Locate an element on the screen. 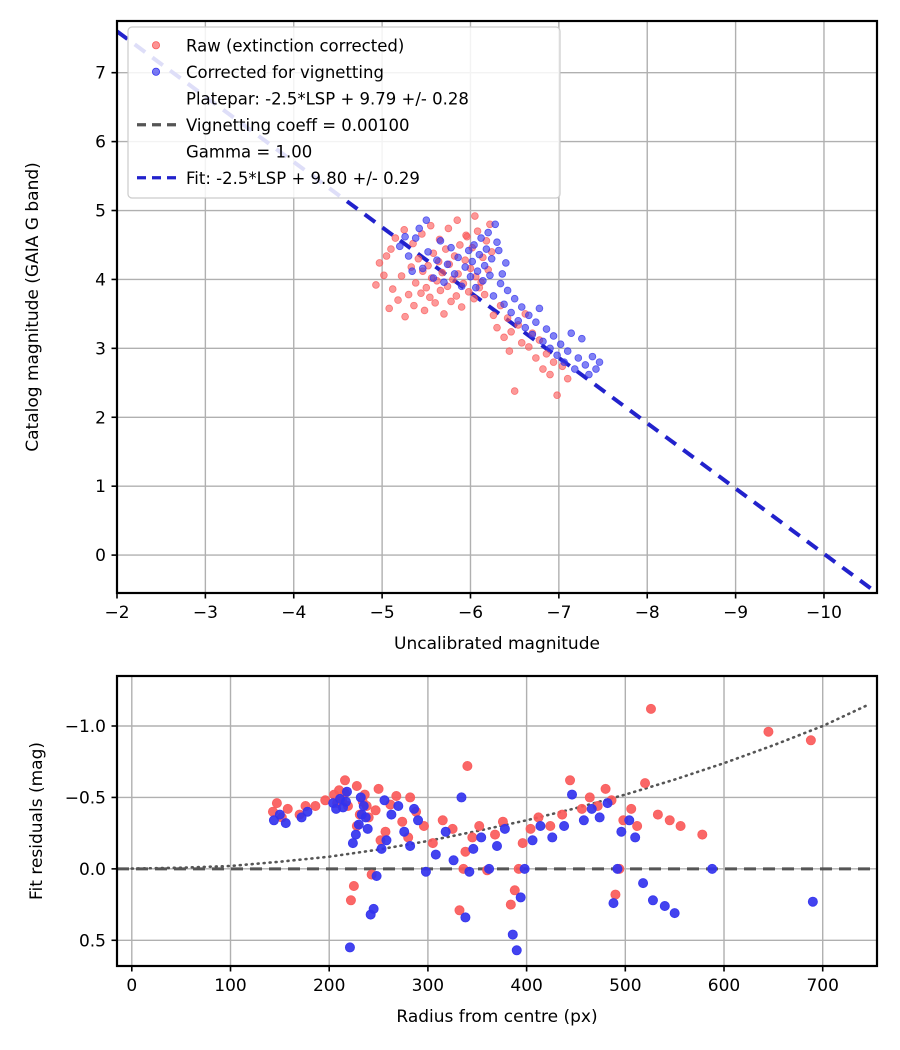 The width and height of the screenshot is (900, 1050). y-tick-label: 7 is located at coordinates (100, 74).